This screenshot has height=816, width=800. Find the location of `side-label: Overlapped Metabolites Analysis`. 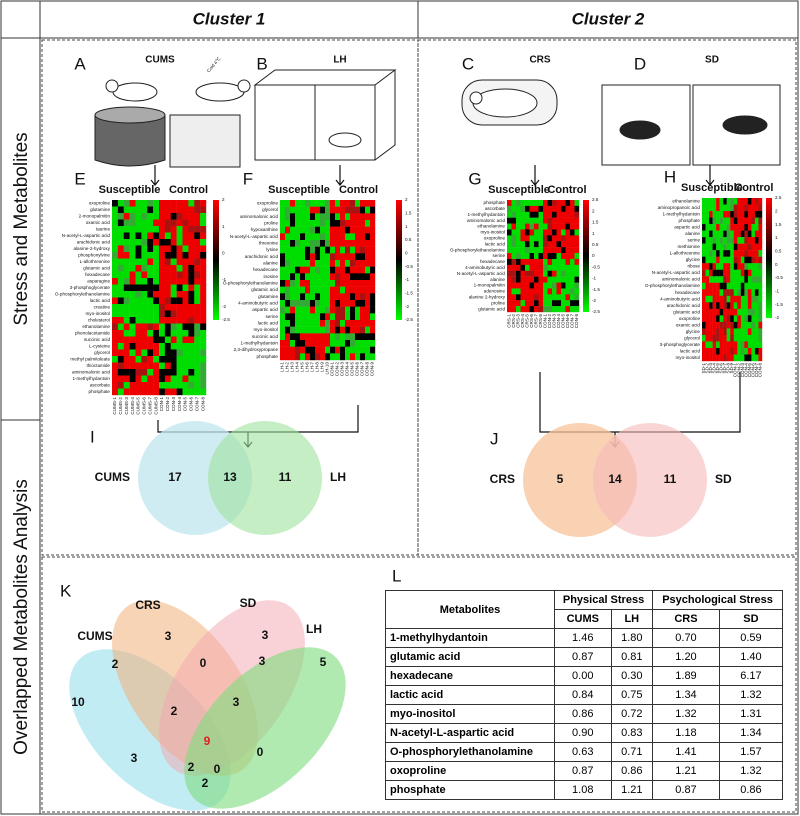

side-label: Overlapped Metabolites Analysis is located at coordinates (21, 617).